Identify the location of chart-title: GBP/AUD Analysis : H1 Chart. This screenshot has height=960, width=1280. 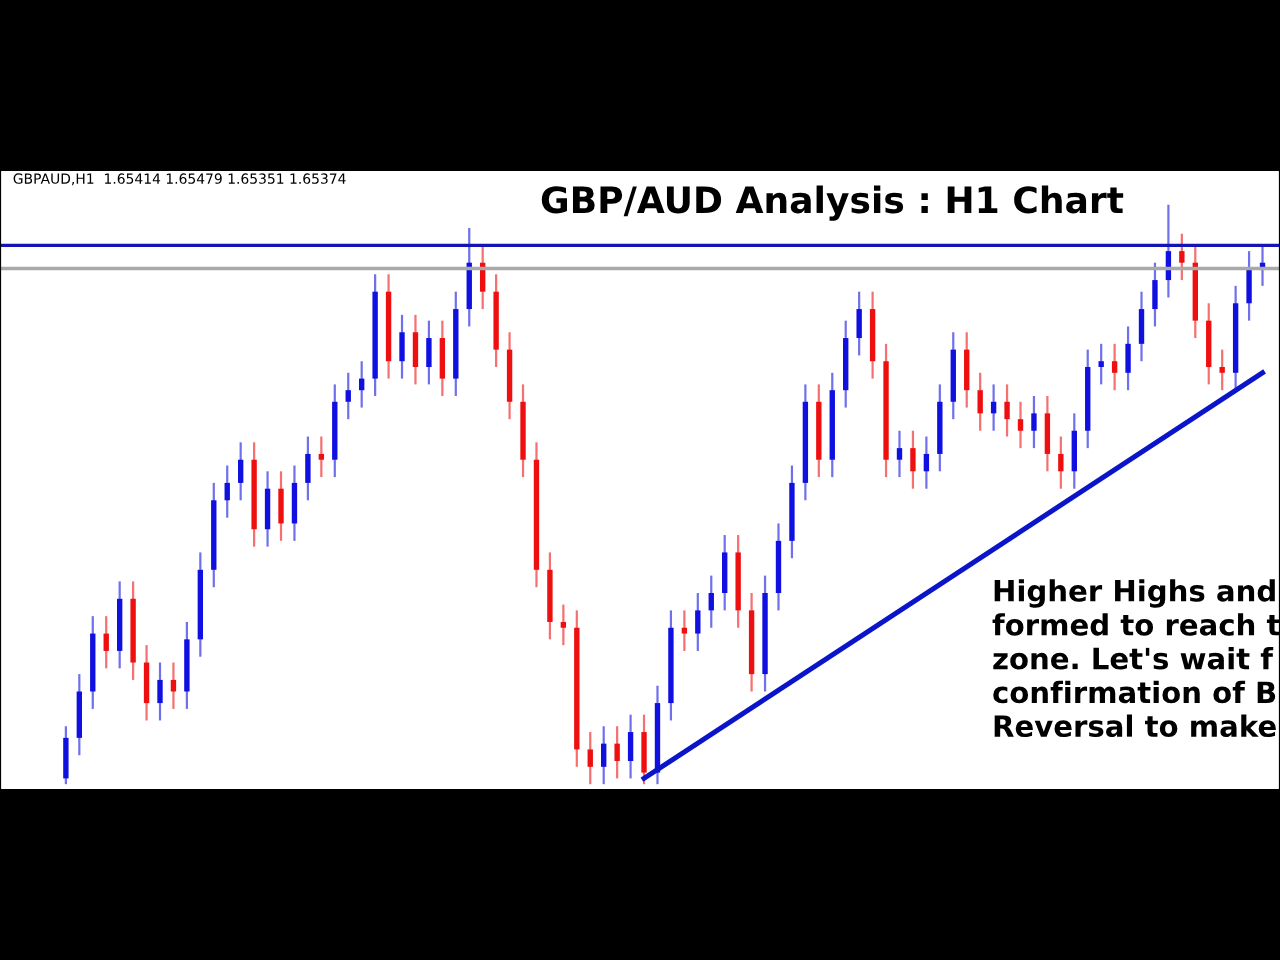
(832, 203).